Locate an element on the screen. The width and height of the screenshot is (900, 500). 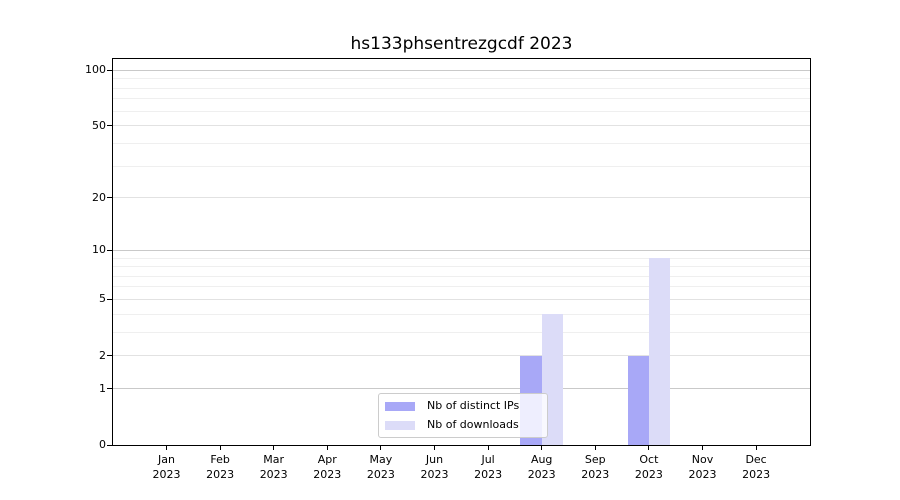
x-tick-month: Dec is located at coordinates (756, 459).